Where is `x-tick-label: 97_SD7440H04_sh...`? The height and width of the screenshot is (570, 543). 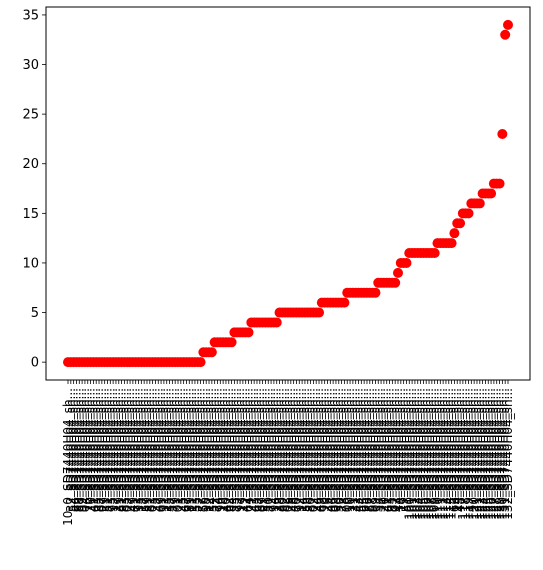 x-tick-label: 97_SD7440H04_sh... is located at coordinates (240, 450).